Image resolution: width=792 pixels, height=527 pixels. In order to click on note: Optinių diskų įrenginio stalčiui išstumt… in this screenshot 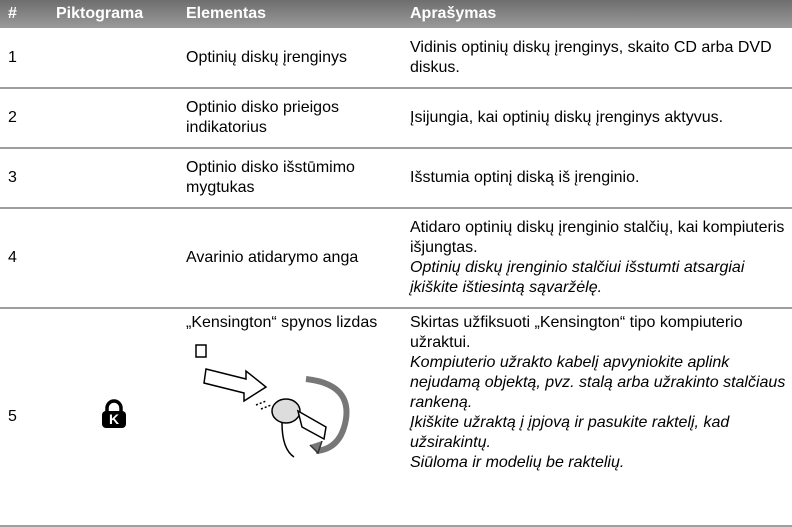, I will do `click(577, 277)`.